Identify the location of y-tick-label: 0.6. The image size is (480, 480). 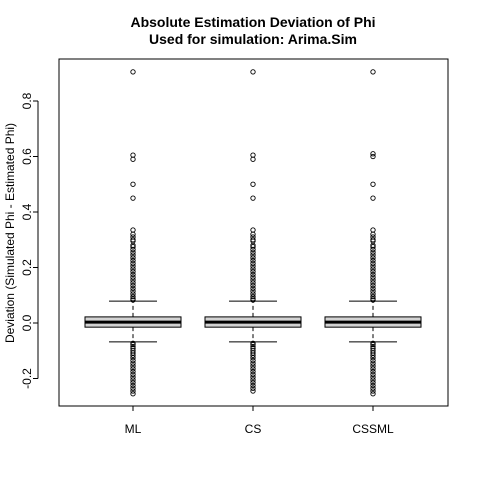
(27, 156).